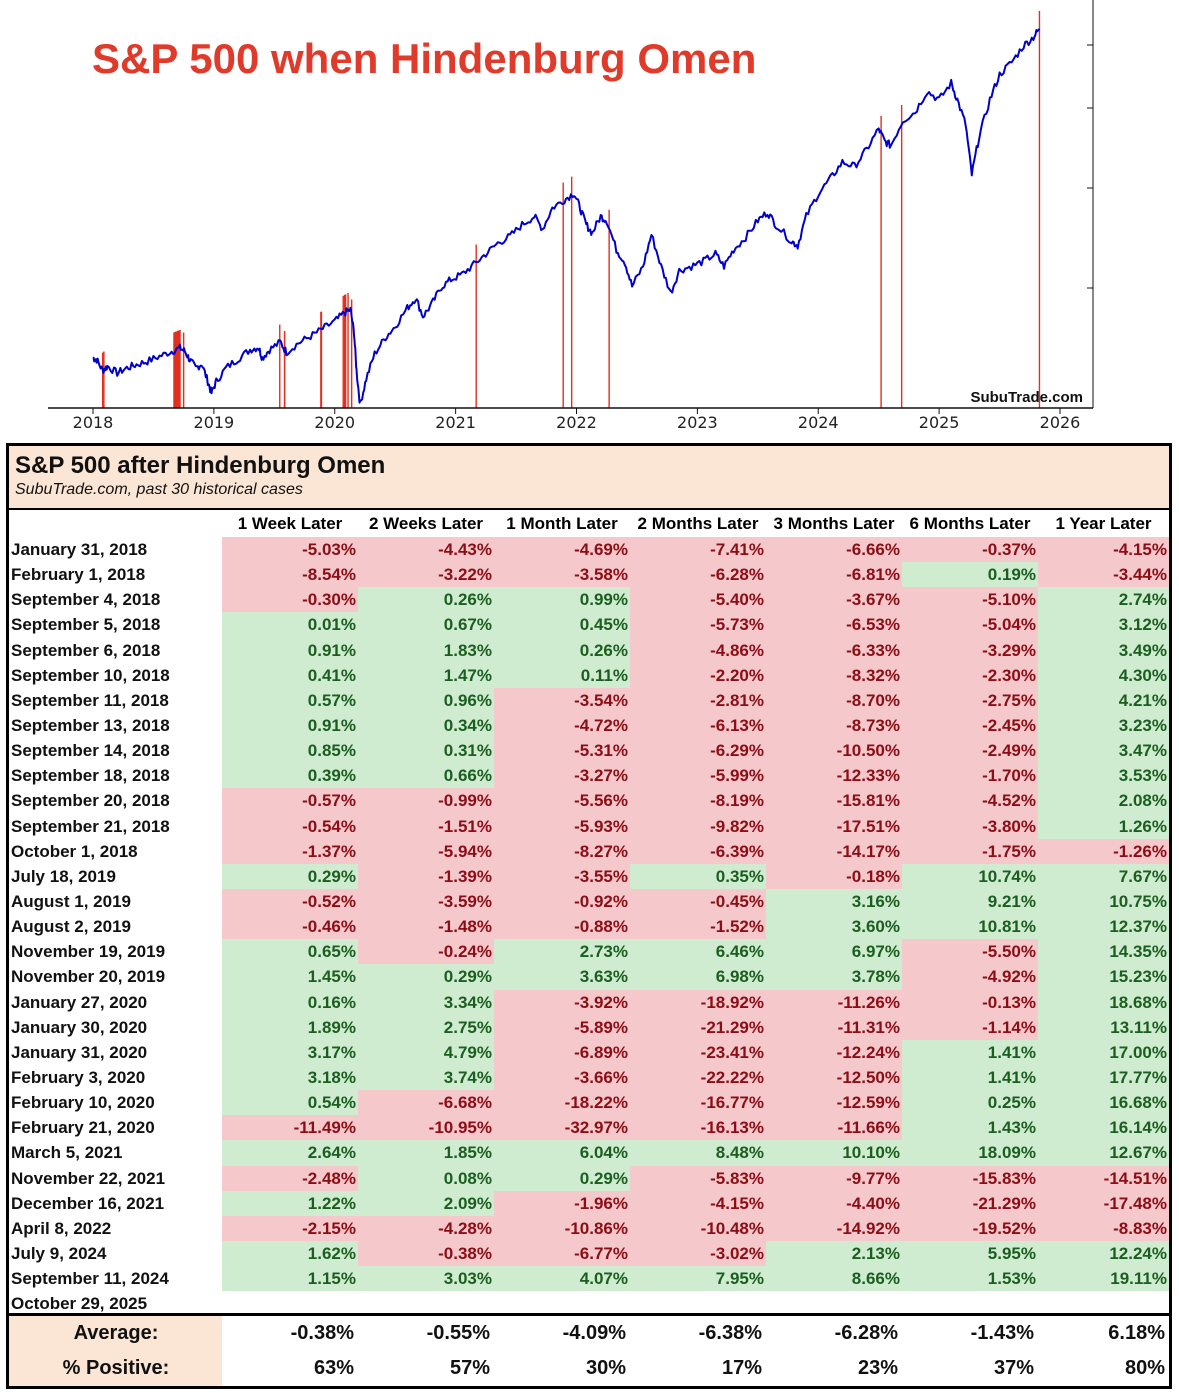 The width and height of the screenshot is (1179, 1393). Describe the element at coordinates (698, 801) in the screenshot. I see `return-cell: -8.19%` at that location.